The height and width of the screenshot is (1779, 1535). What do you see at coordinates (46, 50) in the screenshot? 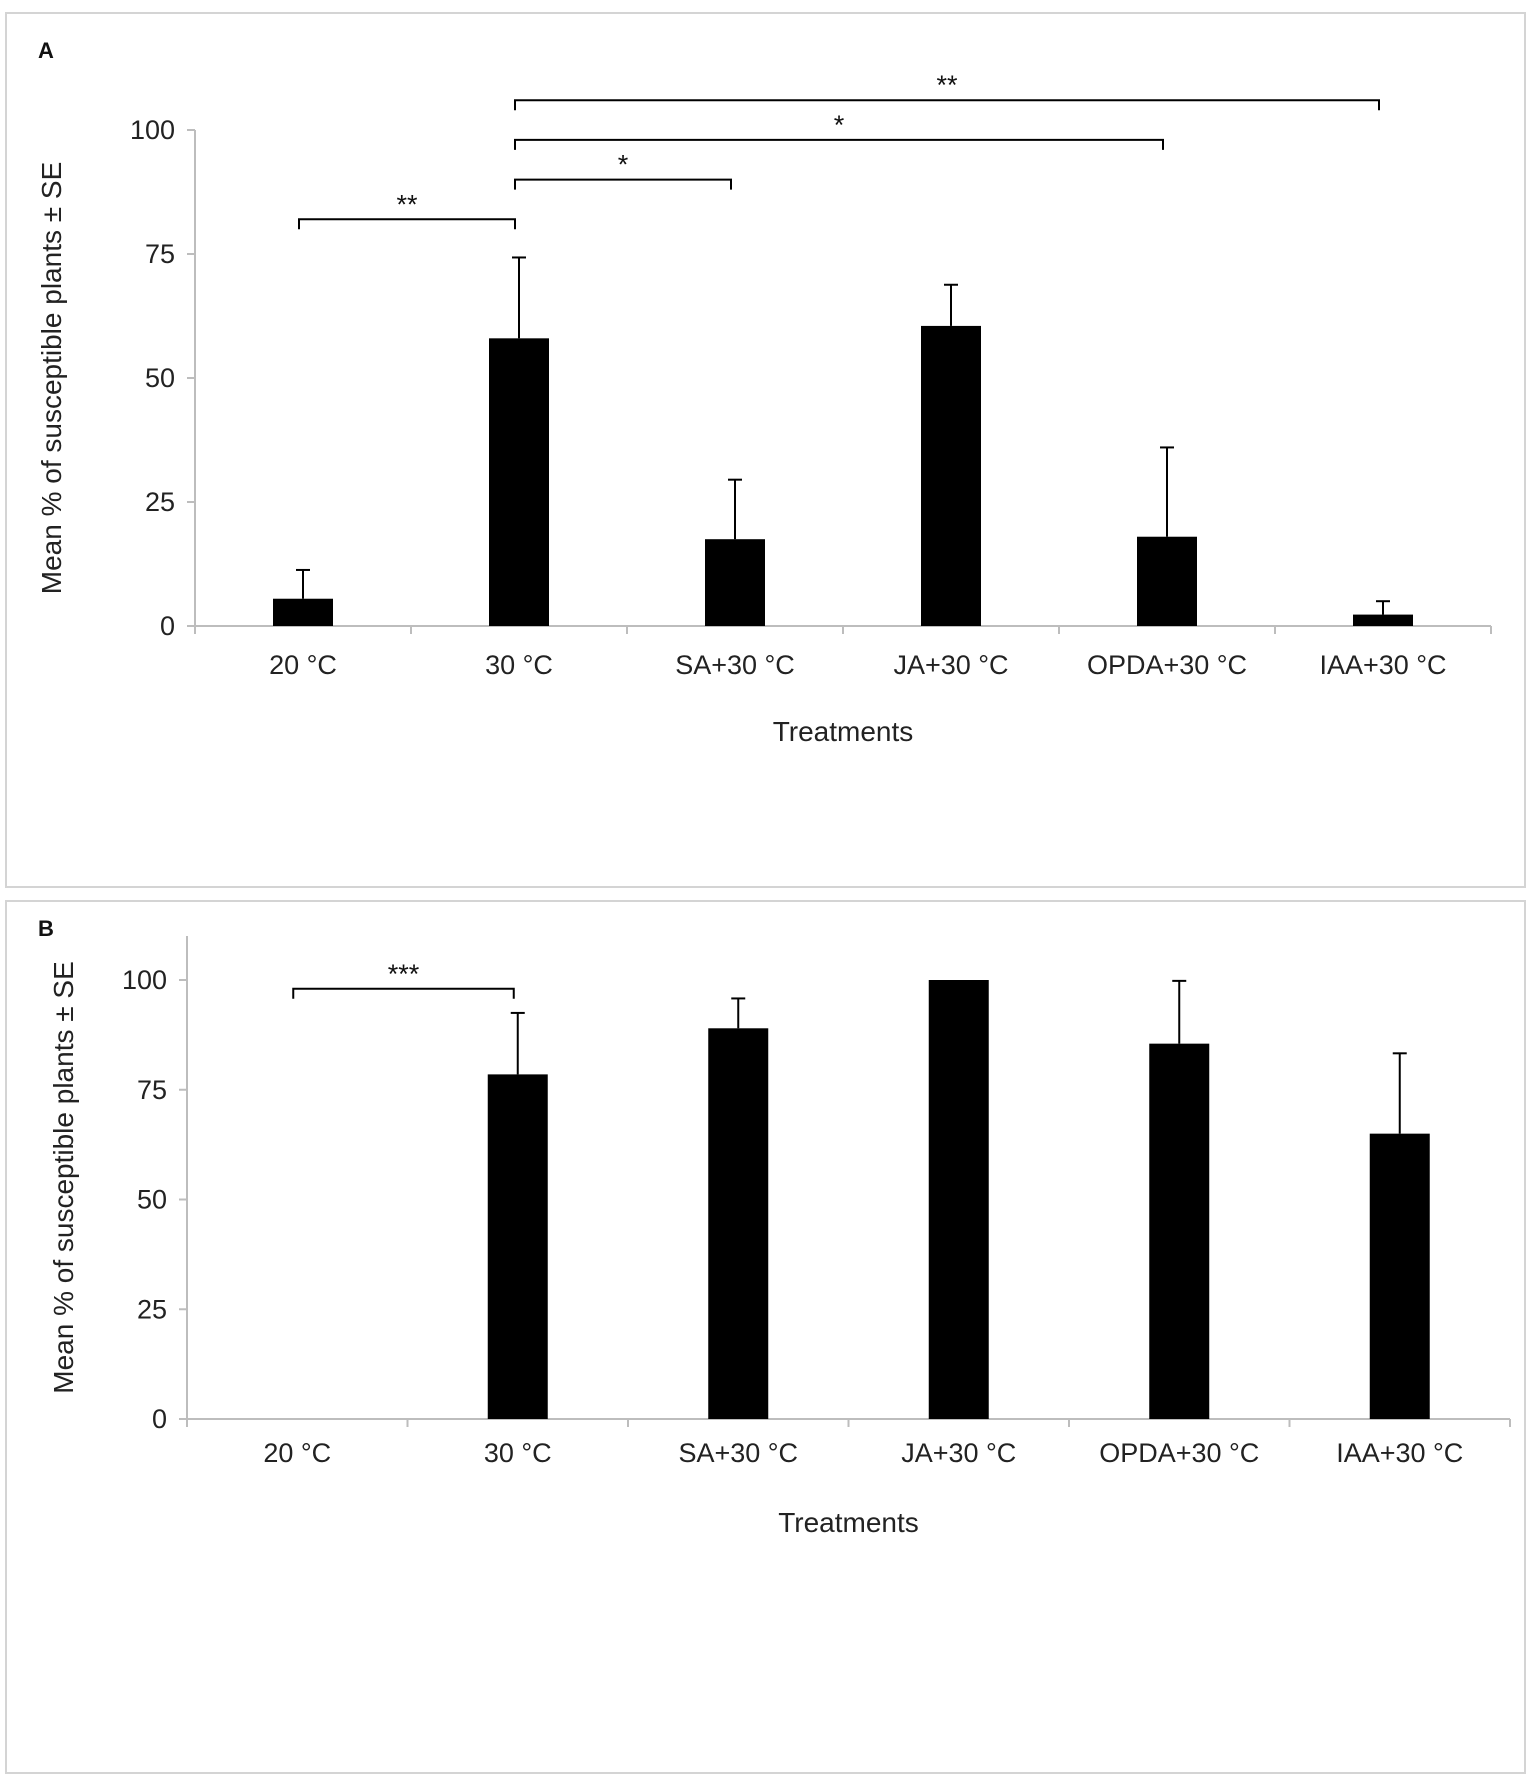
I see `panel-letter: A` at bounding box center [46, 50].